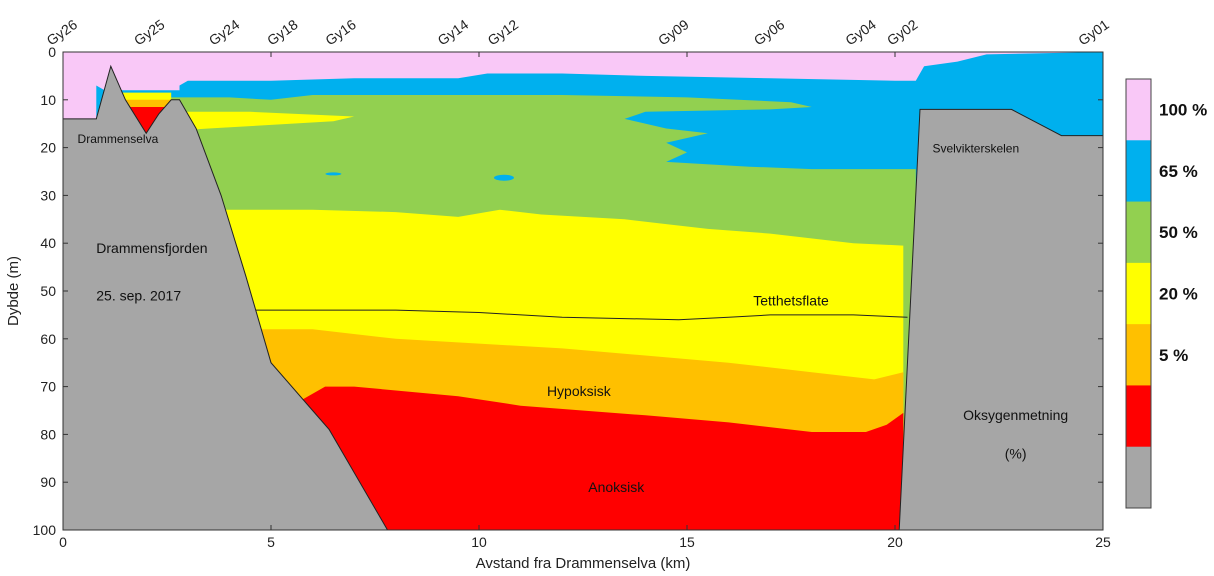  What do you see at coordinates (282, 32) in the screenshot?
I see `station-label-gy18: Gy18` at bounding box center [282, 32].